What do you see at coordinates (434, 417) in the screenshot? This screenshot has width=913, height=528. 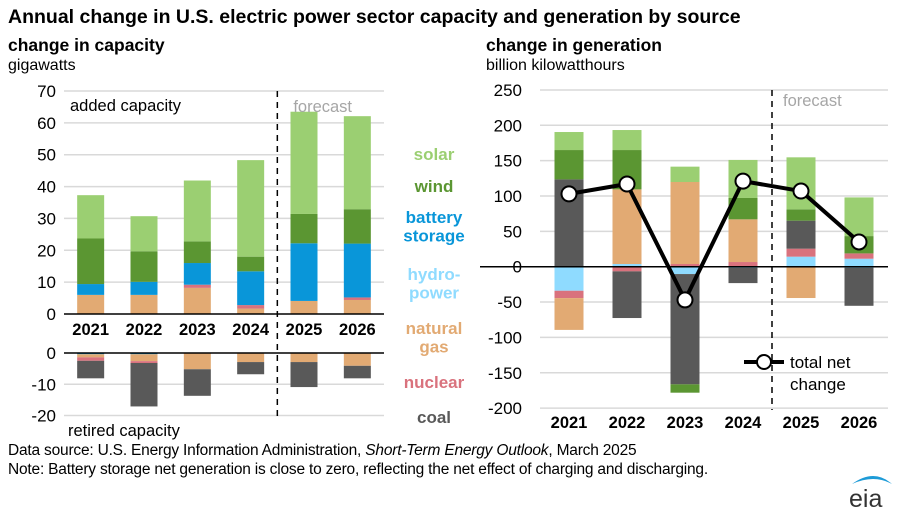 I see `legend-label-coal: coal` at bounding box center [434, 417].